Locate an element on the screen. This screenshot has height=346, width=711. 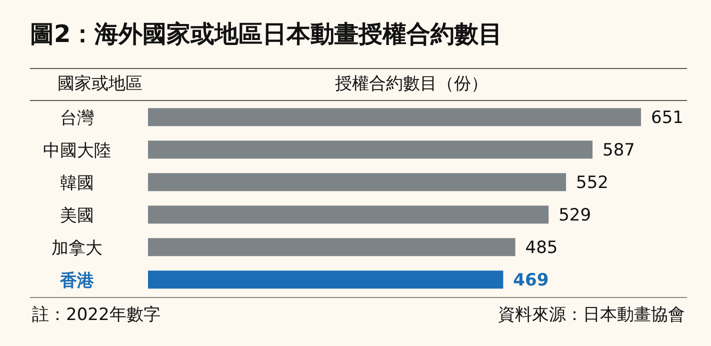
text: 註：2022年數字 is located at coordinates (96, 315).